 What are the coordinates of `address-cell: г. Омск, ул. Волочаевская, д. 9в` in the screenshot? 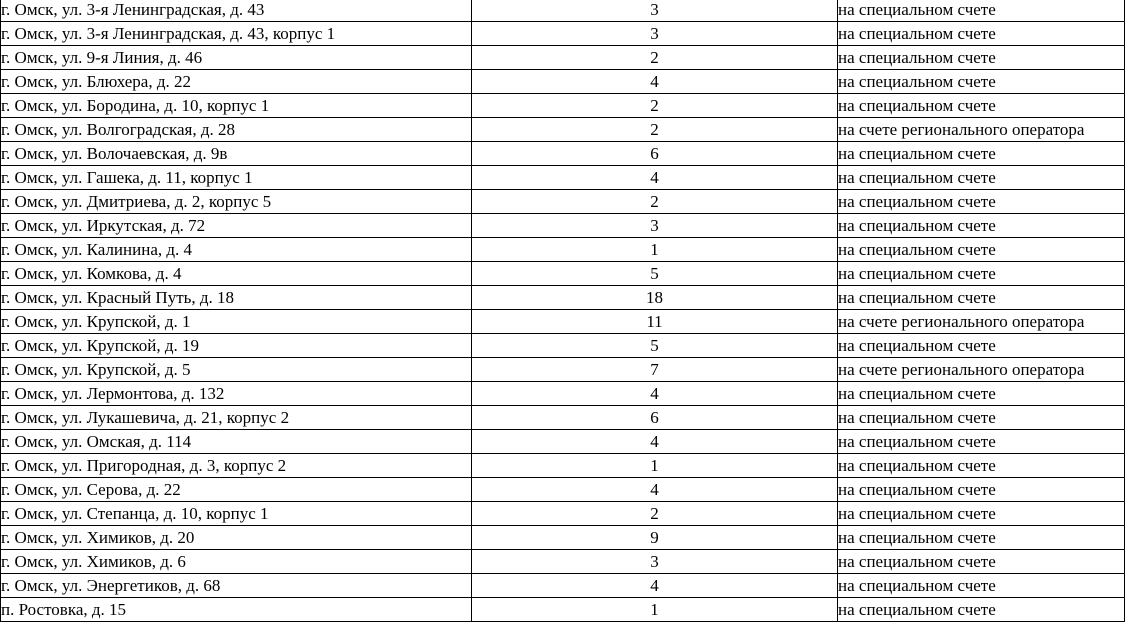 It's located at (236, 153).